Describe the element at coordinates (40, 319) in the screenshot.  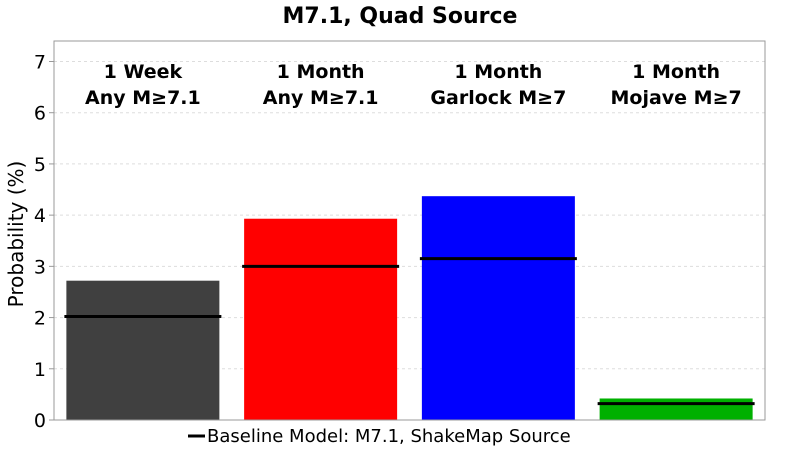
I see `y-tick-label: 2` at that location.